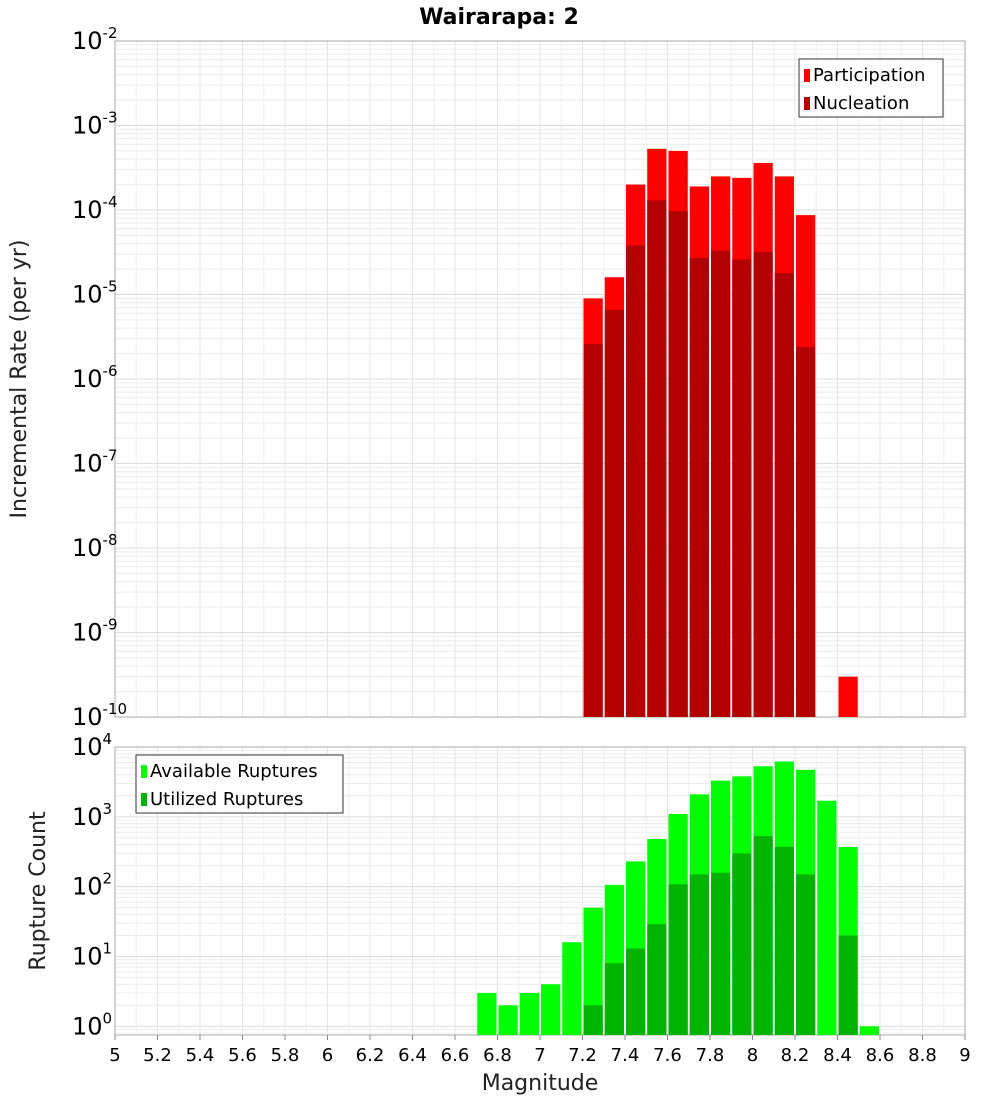  I want to click on x-tick-label: 6.8, so click(497, 1055).